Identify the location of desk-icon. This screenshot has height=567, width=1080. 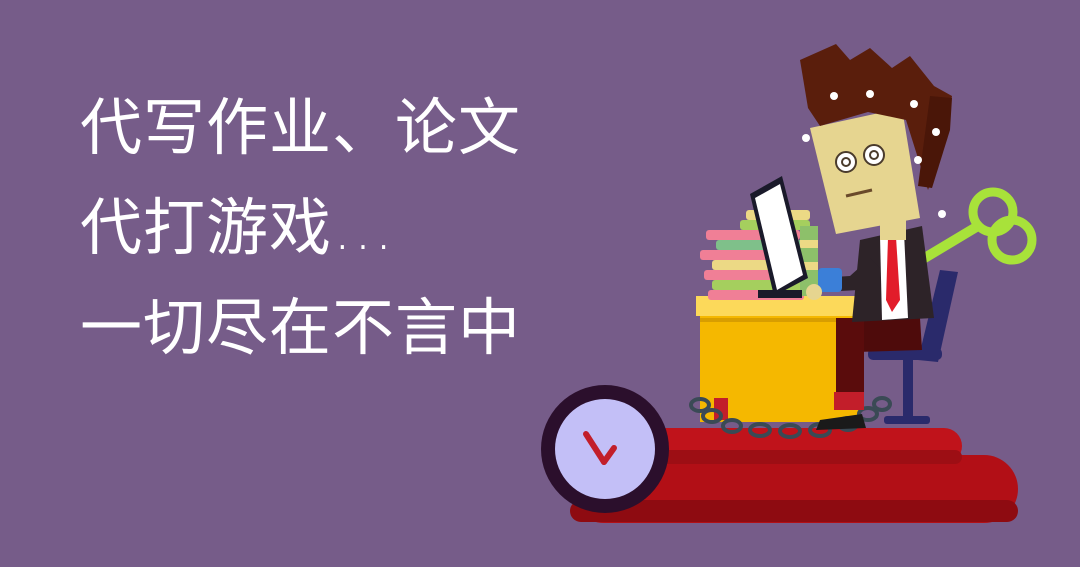
(780, 359).